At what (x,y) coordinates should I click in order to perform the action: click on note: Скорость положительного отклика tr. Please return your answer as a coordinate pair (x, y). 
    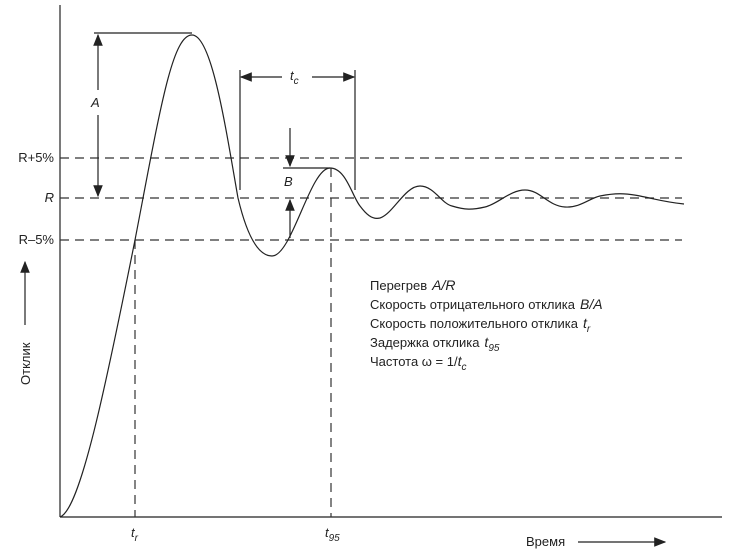
    Looking at the image, I should click on (480, 325).